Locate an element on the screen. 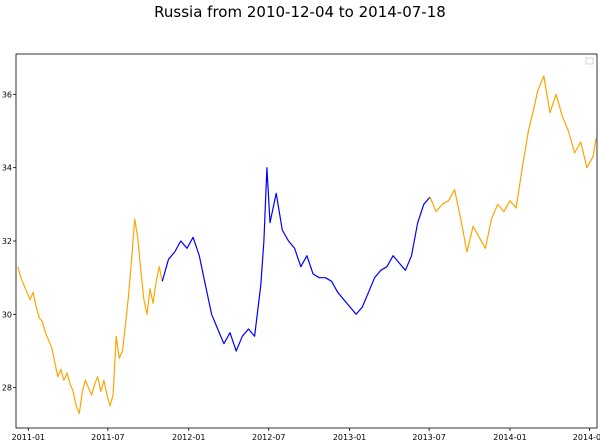 This screenshot has width=600, height=447. y-tick-label: 36 is located at coordinates (7, 94).